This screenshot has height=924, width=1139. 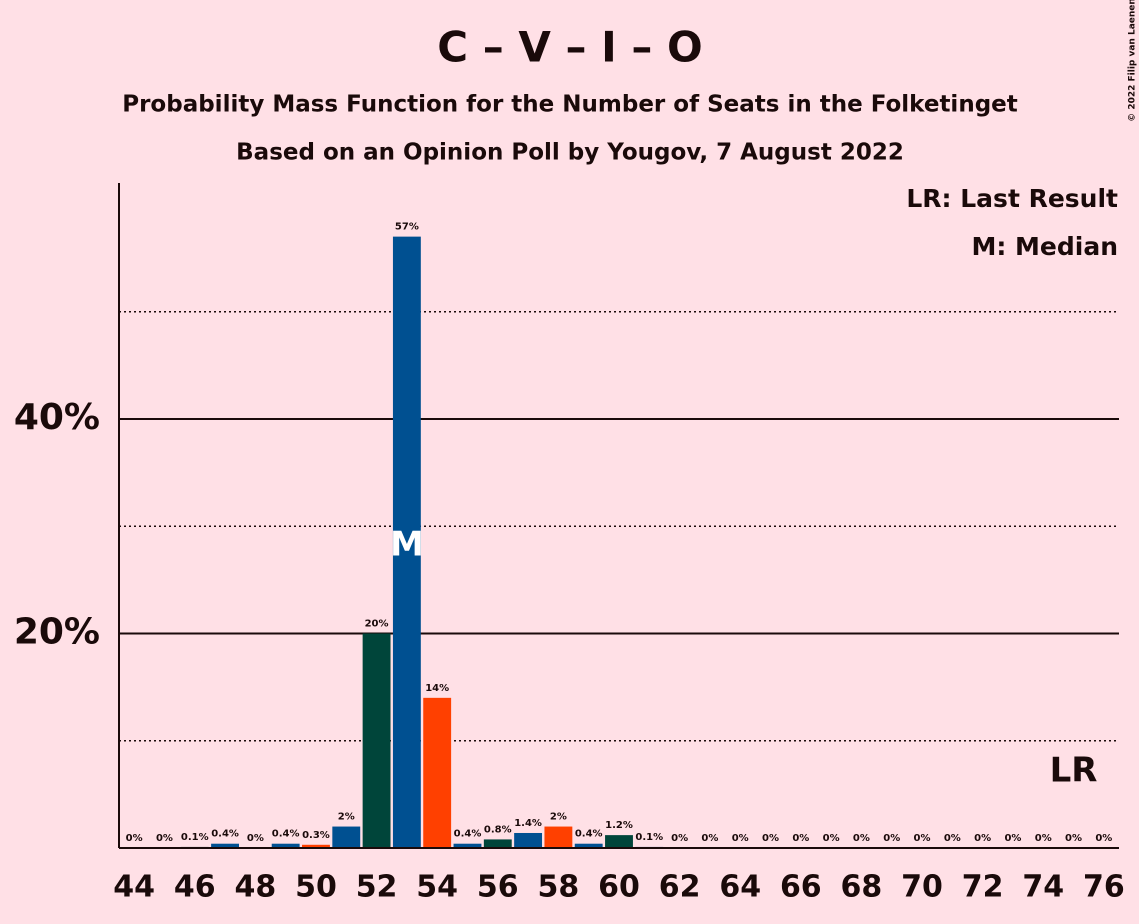 I want to click on x-tick-label: 50, so click(x=316, y=887).